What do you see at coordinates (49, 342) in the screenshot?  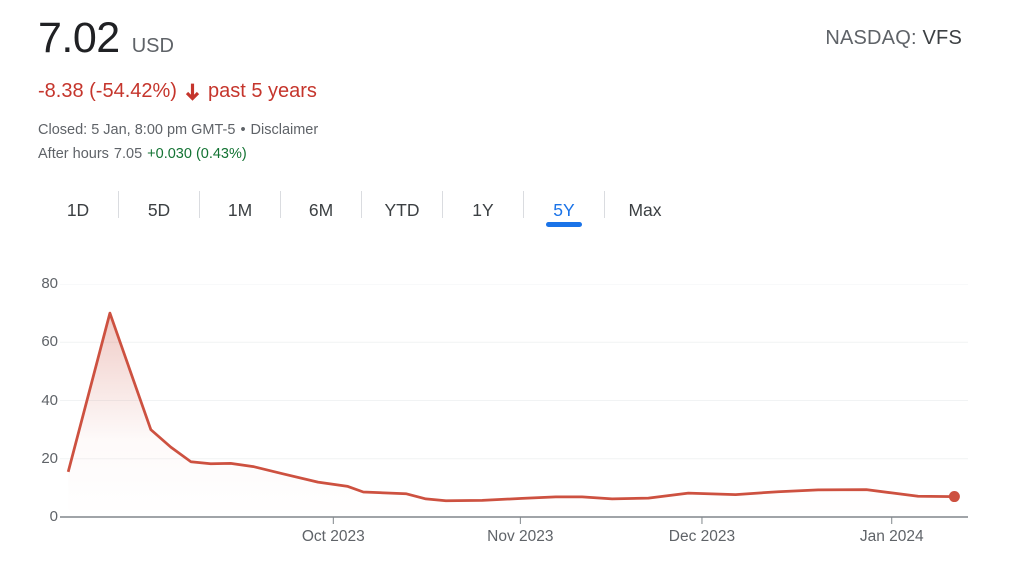 I see `y-axis-label-60: 60` at bounding box center [49, 342].